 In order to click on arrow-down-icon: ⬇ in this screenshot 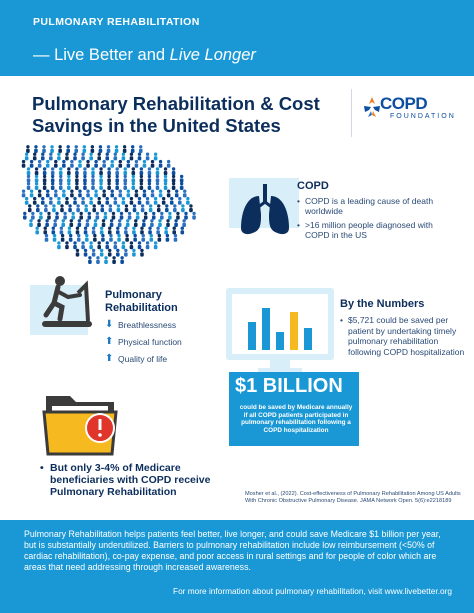, I will do `click(109, 324)`.